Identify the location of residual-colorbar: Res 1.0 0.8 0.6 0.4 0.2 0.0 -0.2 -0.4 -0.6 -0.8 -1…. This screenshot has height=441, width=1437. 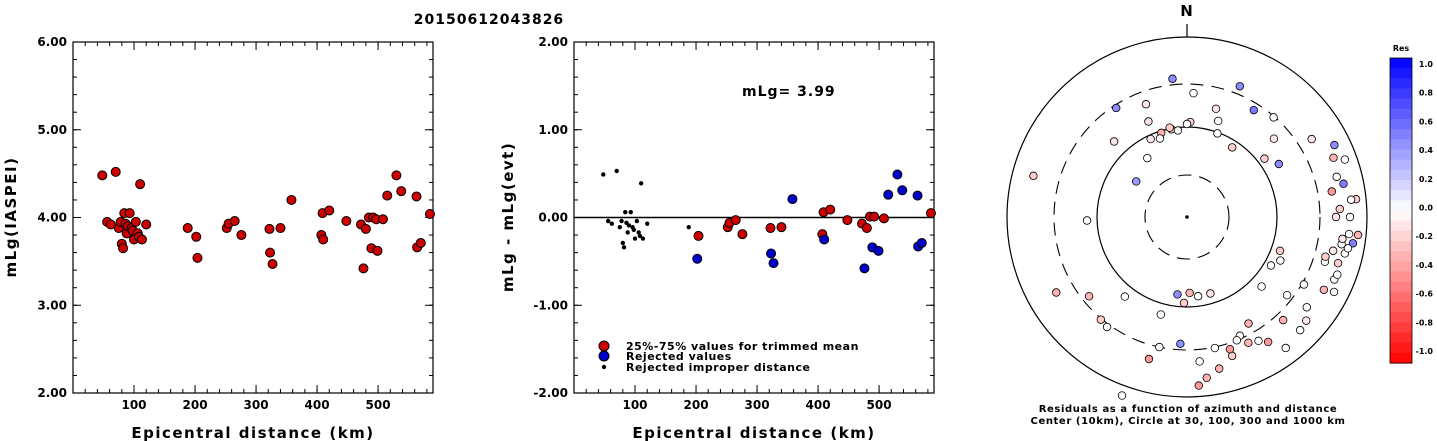
(1411, 204).